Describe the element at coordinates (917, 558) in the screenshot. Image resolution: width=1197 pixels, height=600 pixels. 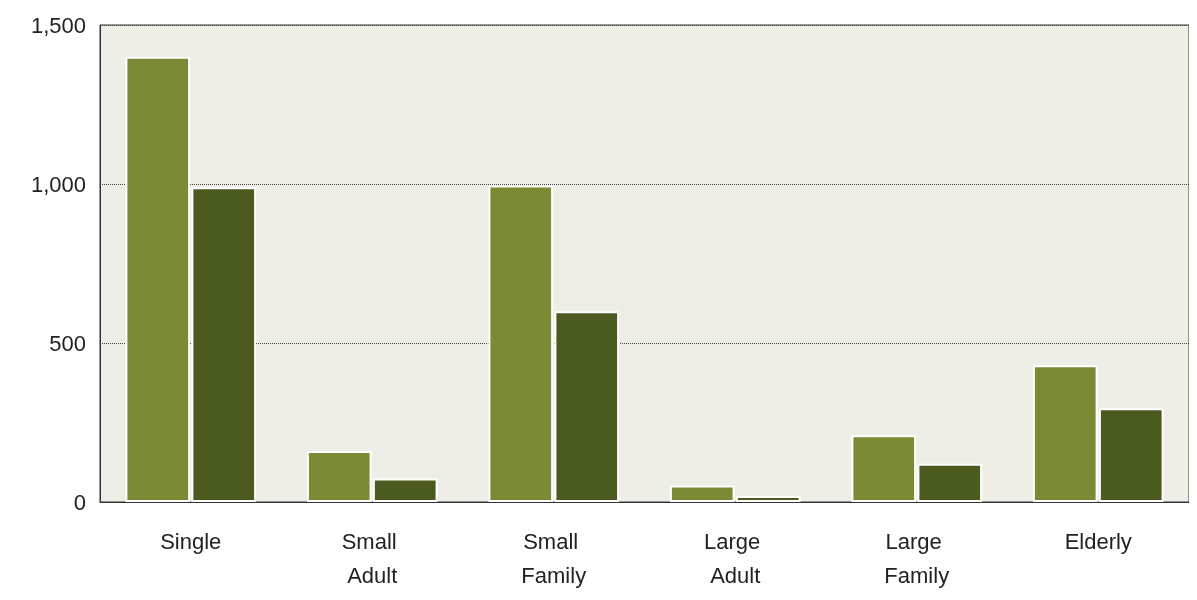
I see `x-tick-label: Large Family` at that location.